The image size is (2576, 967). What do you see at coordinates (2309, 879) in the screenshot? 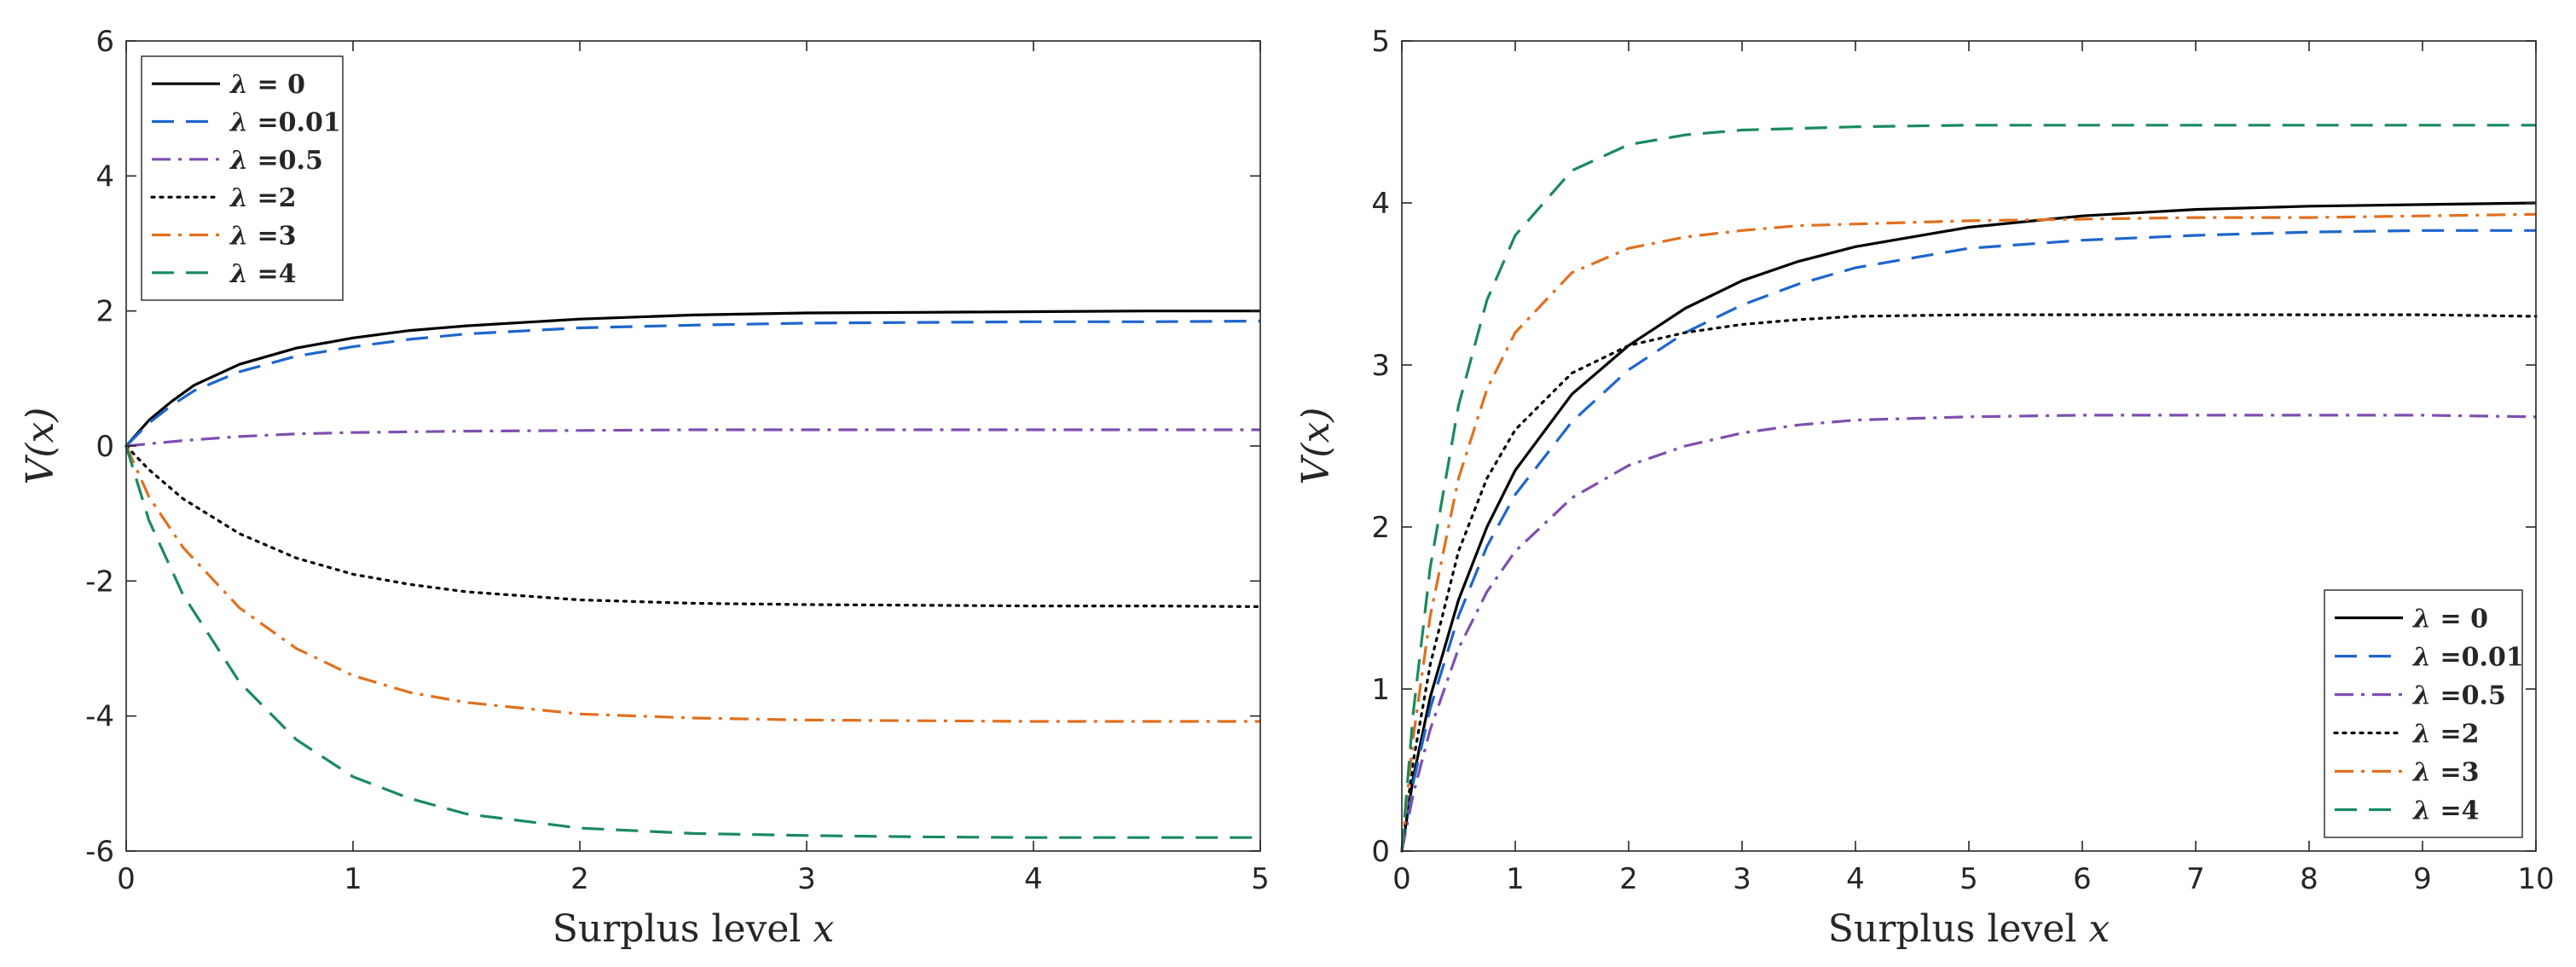
I see `x-tick-label: 8` at bounding box center [2309, 879].